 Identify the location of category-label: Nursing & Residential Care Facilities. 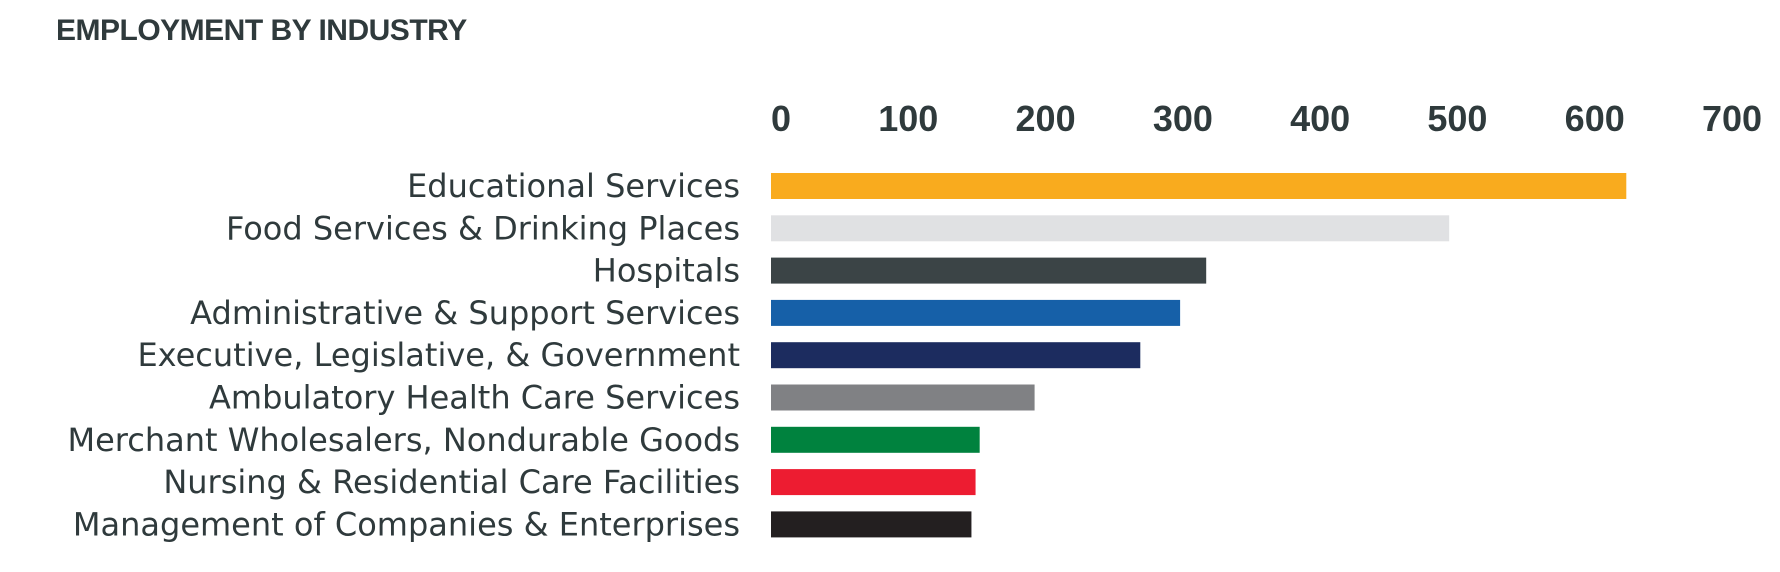
(451, 482).